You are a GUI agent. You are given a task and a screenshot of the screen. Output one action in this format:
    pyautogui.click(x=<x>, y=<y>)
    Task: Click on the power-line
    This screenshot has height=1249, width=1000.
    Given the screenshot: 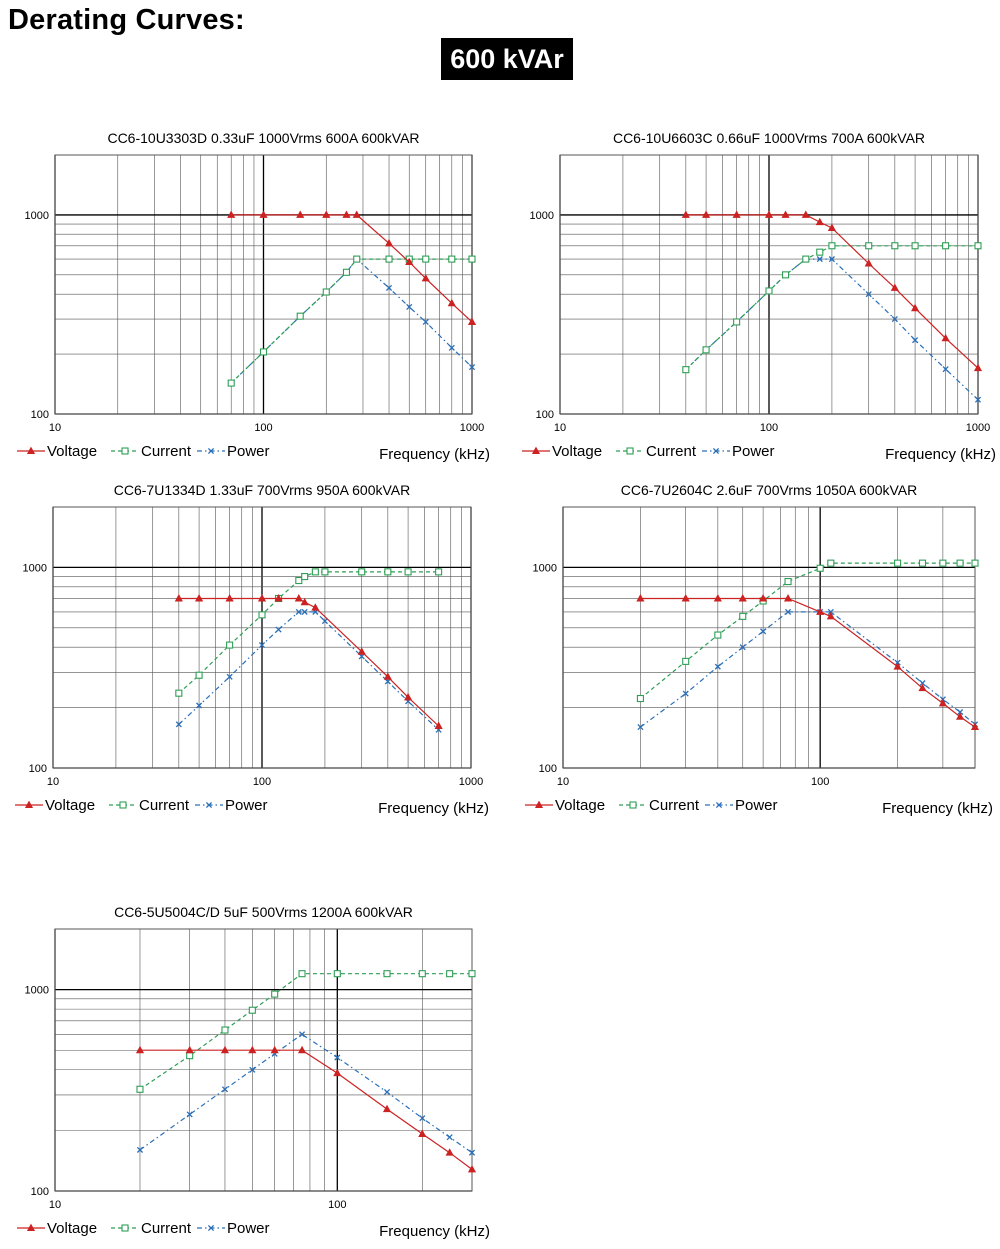 What is the action you would take?
    pyautogui.click(x=306, y=1093)
    